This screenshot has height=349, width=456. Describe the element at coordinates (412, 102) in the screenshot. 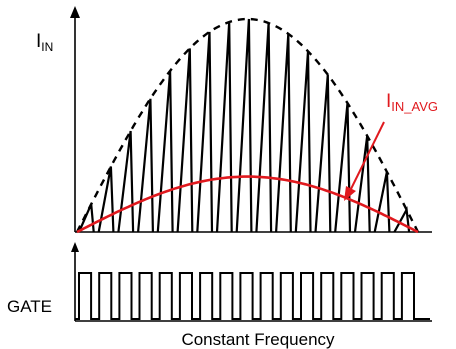

I see `iin-avg-label: IIN_AVG` at that location.